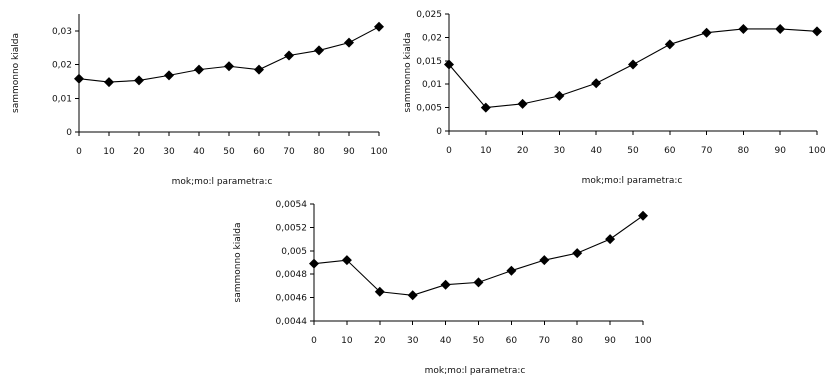 This screenshot has width=832, height=378. I want to click on y-tick-label: 0,025, so click(429, 15).